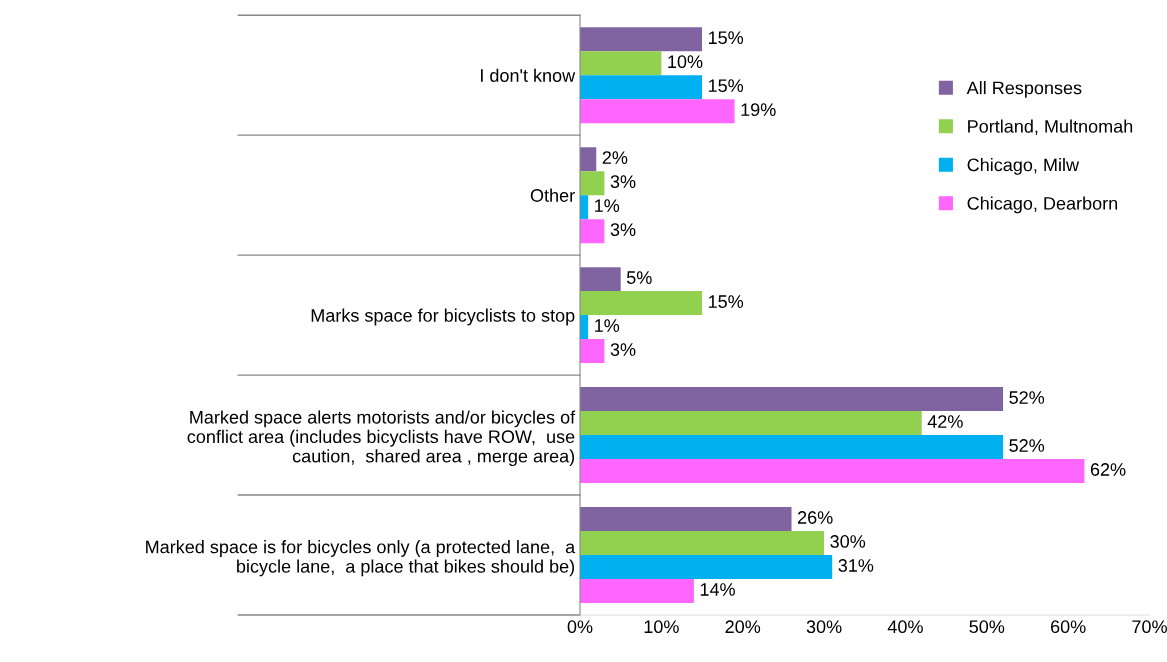 The image size is (1167, 662). Describe the element at coordinates (945, 421) in the screenshot. I see `data-label: 42%` at that location.